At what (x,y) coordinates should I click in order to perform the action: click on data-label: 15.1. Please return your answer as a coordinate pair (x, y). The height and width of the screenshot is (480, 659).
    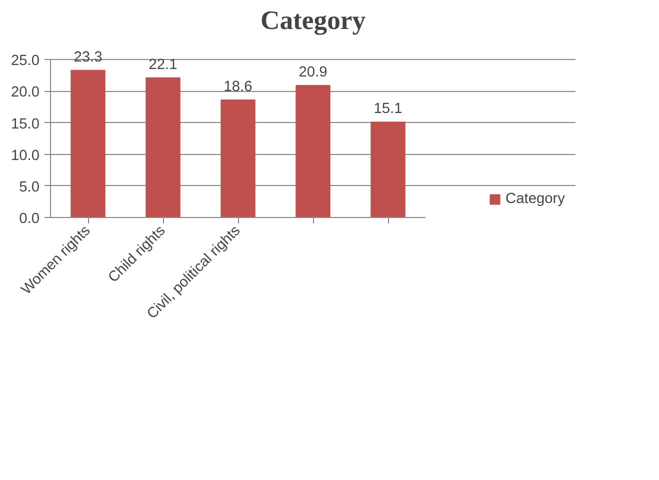
    Looking at the image, I should click on (388, 109).